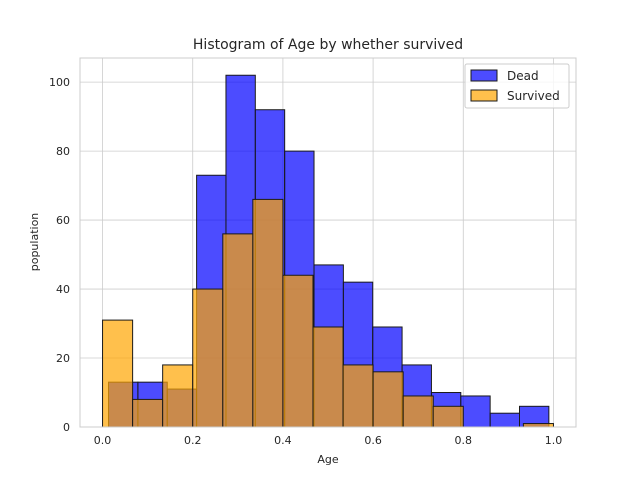 This screenshot has height=480, width=640. Describe the element at coordinates (484, 95) in the screenshot. I see `legend-swatch-survived` at that location.